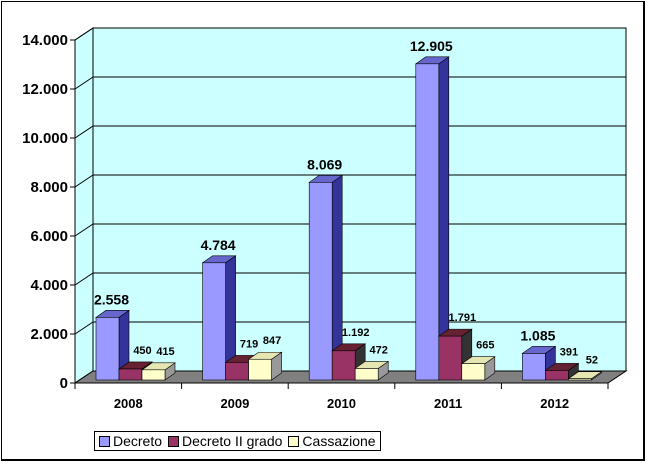 Image resolution: width=648 pixels, height=465 pixels. What do you see at coordinates (45, 89) in the screenshot?
I see `y-tick-label: 12.000` at bounding box center [45, 89].